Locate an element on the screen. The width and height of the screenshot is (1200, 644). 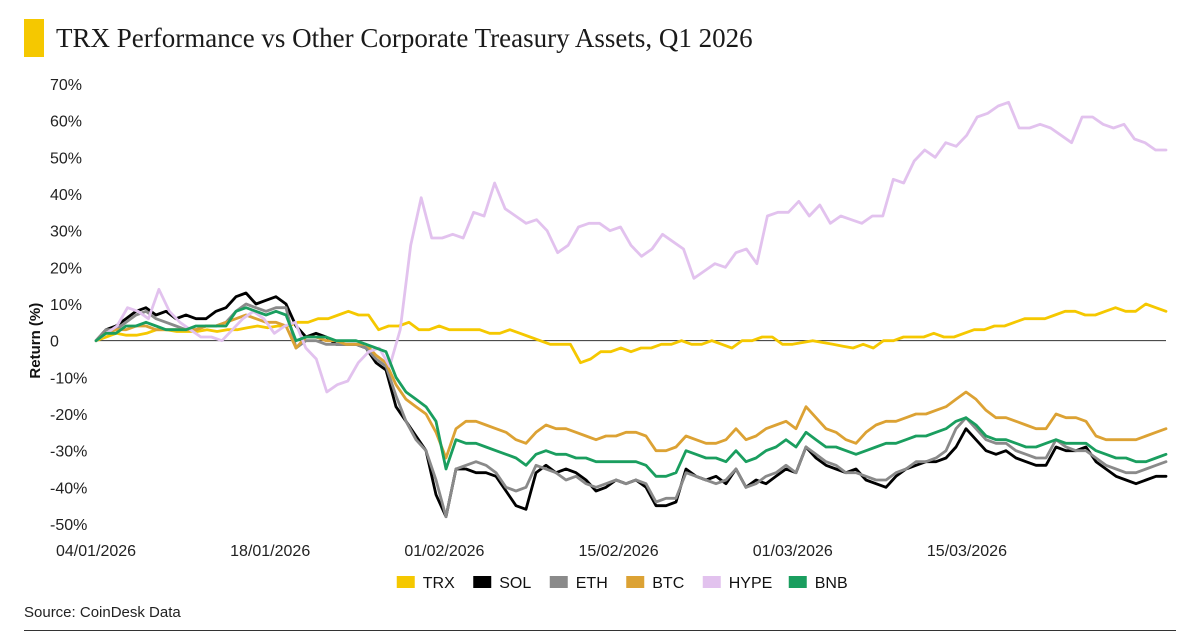
legend-label-trx: TRX is located at coordinates (439, 583).